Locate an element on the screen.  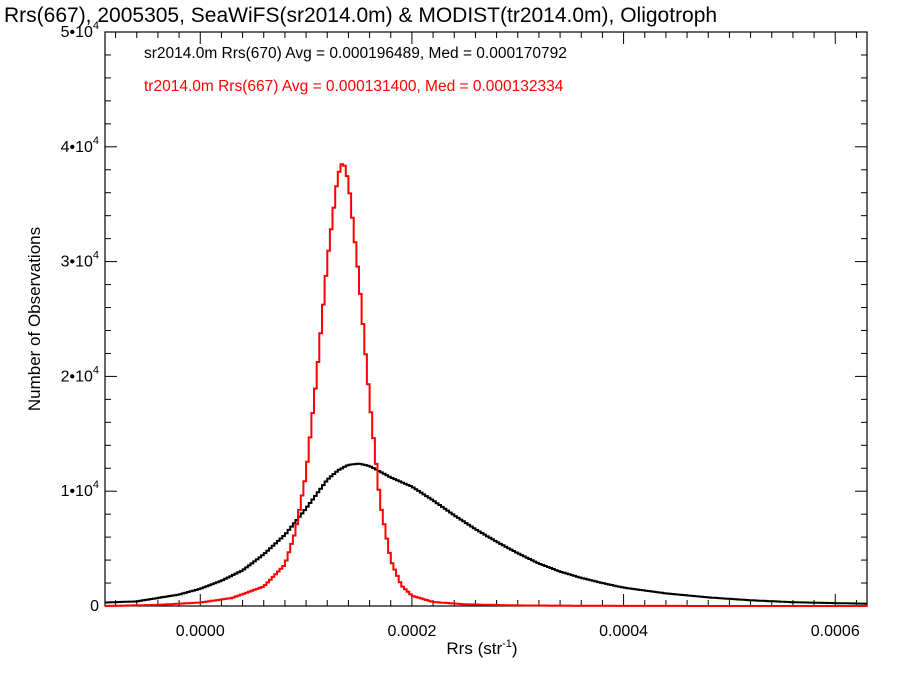
y-tick-label: 5•104 is located at coordinates (80, 30).